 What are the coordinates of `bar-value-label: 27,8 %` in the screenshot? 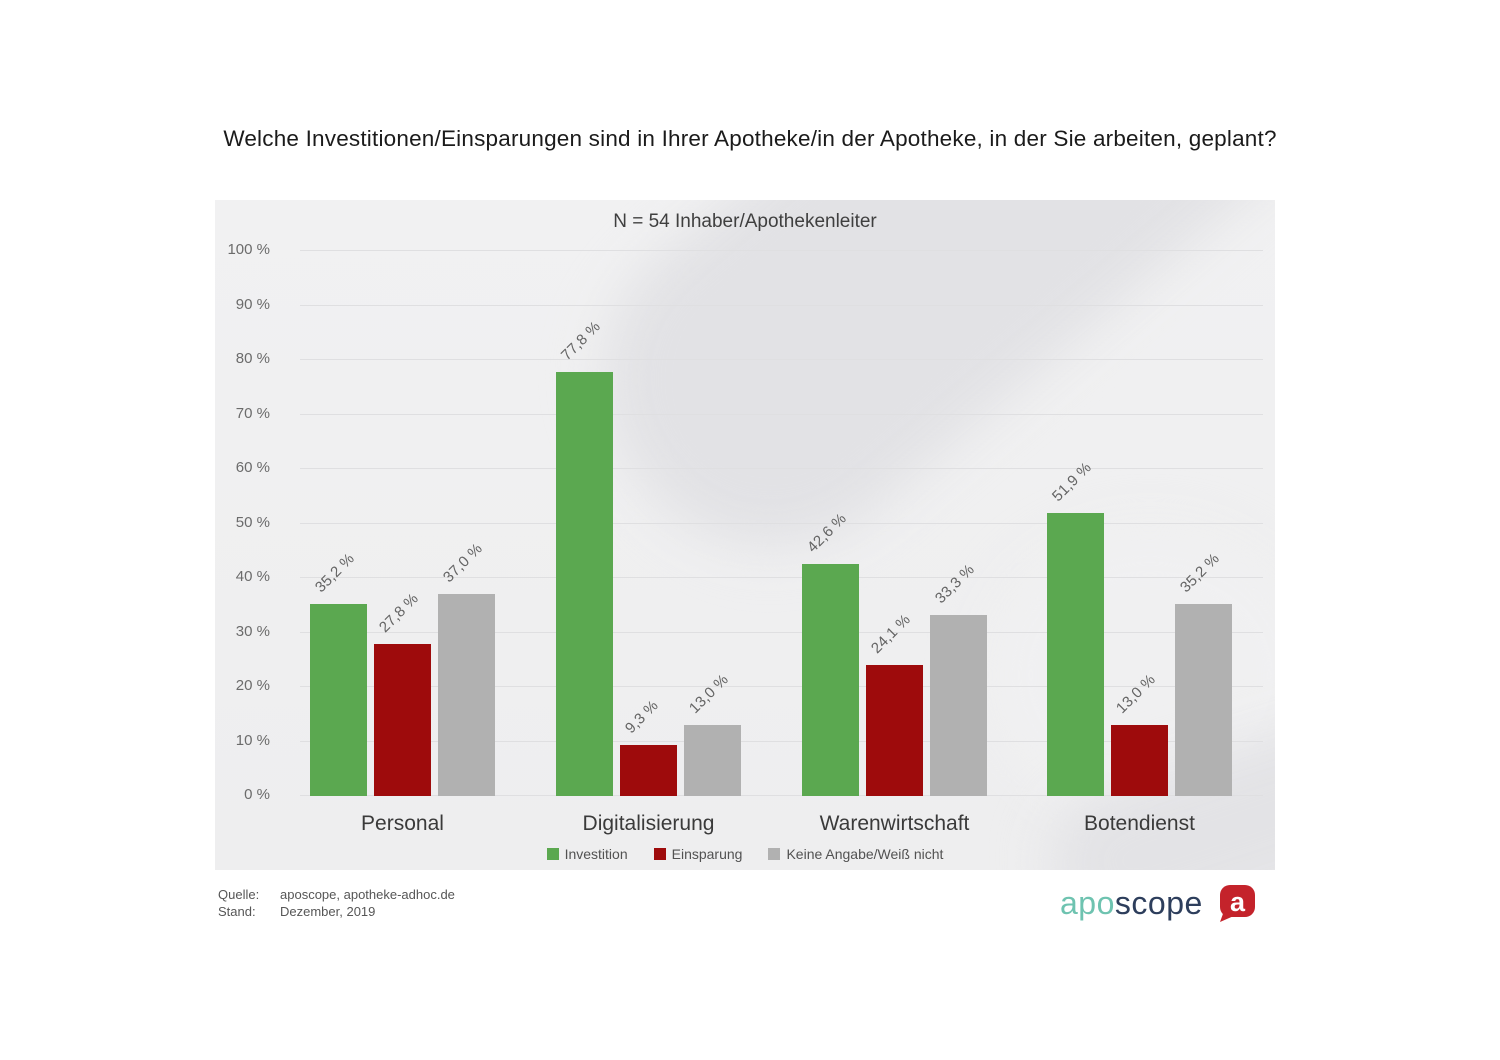 It's located at (398, 613).